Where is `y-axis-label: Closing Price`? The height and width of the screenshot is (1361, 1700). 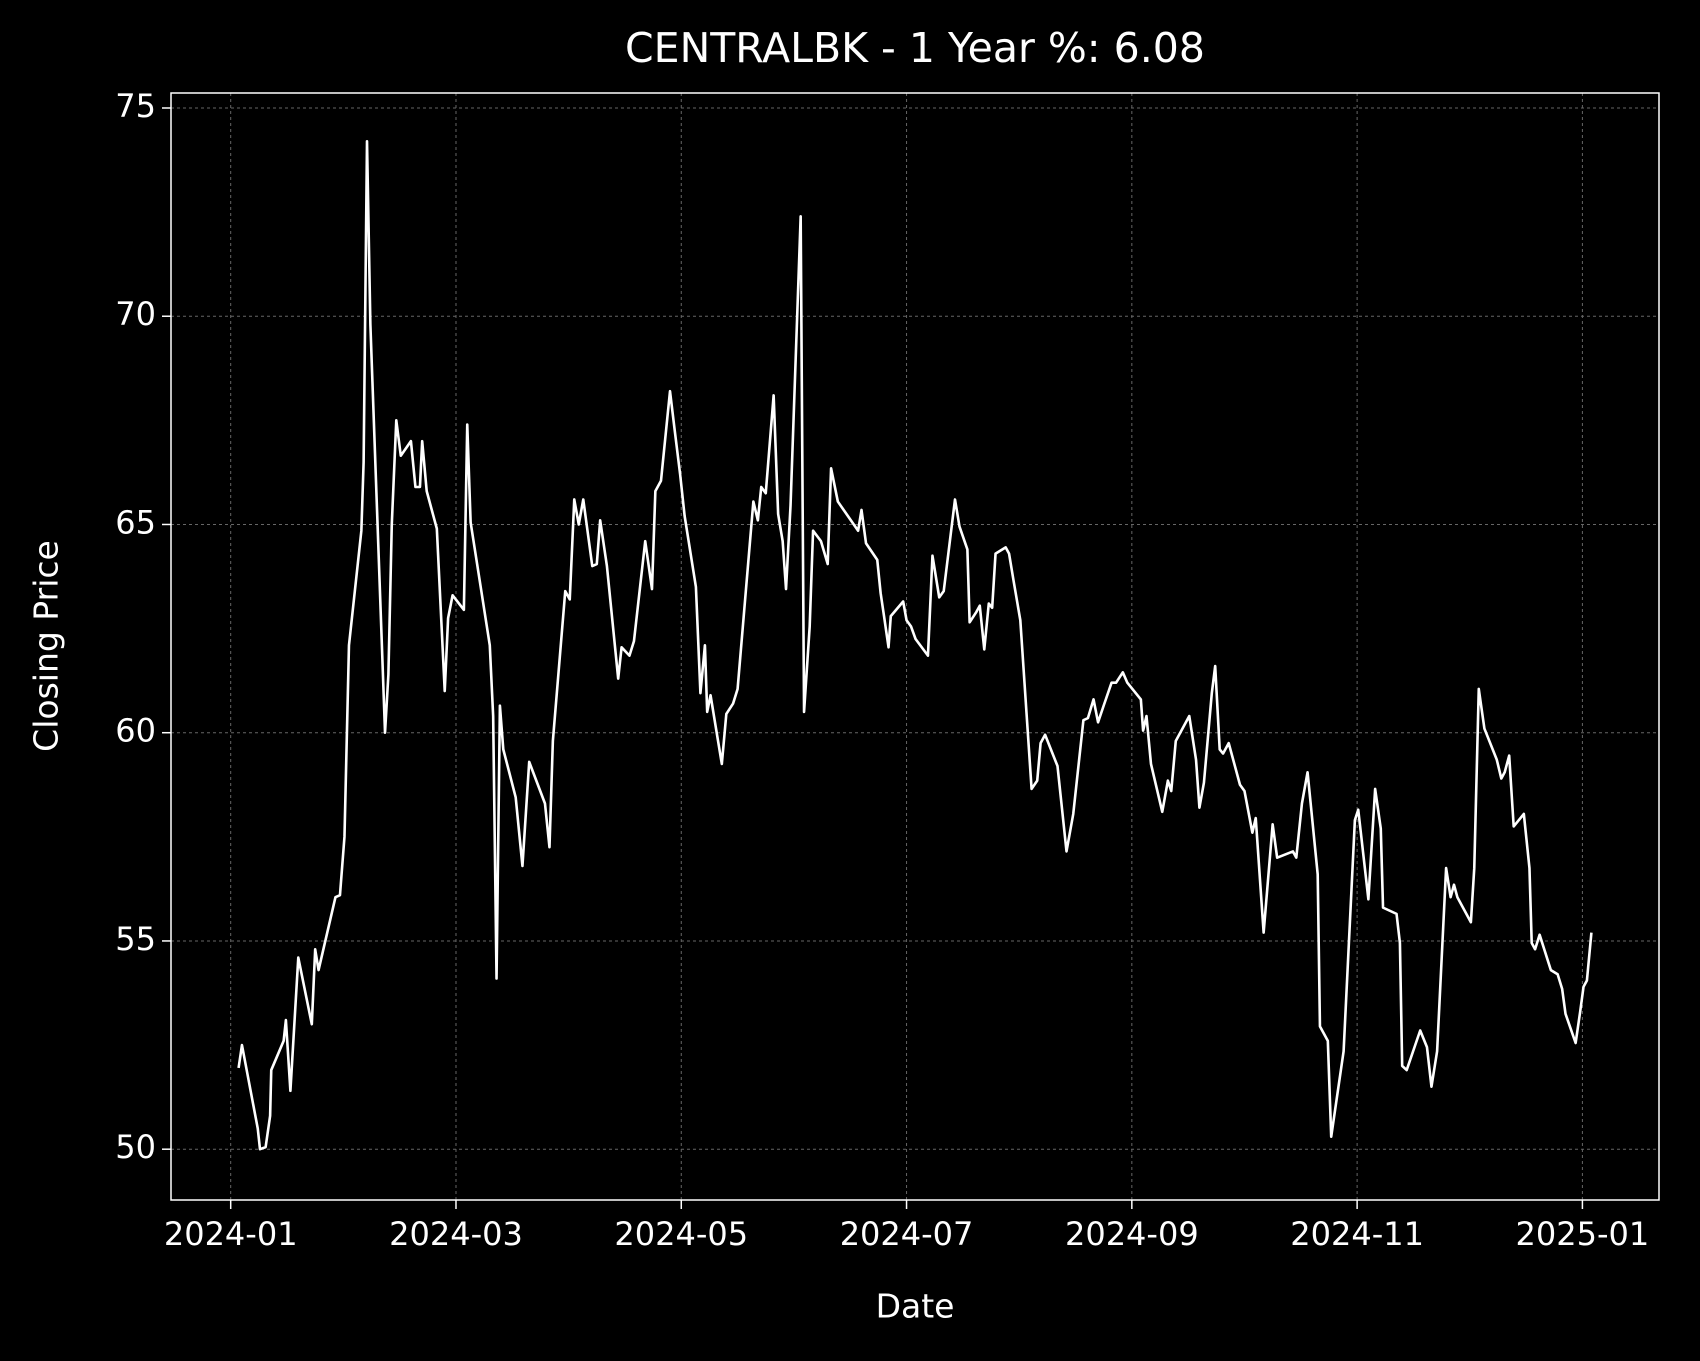
y-axis-label: Closing Price is located at coordinates (46, 646).